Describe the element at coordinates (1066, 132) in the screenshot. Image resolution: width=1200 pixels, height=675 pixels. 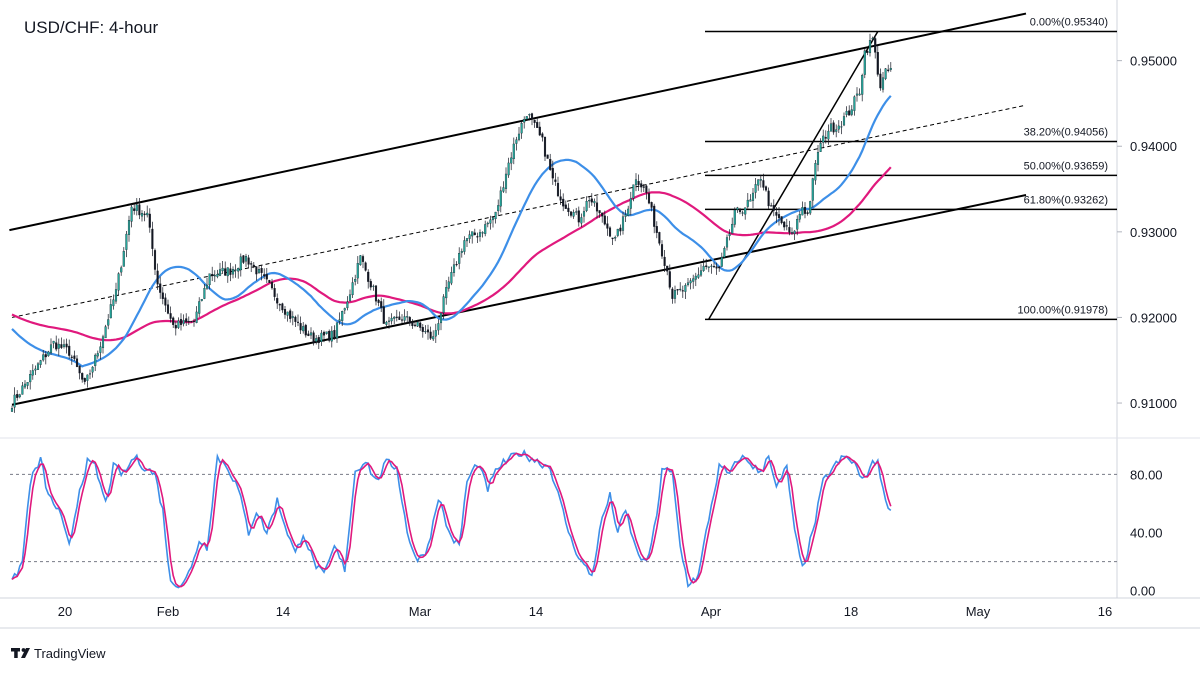
I see `fibonacci-level-label: 38.20%(0.94056)` at that location.